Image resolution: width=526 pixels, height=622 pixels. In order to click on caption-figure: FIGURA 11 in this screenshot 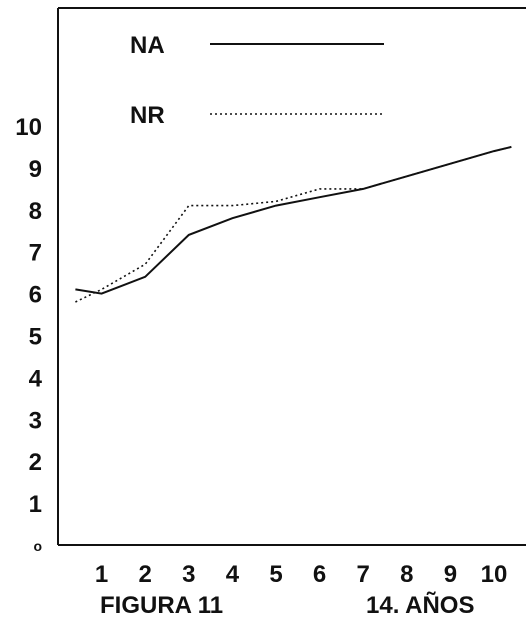, I will do `click(161, 605)`.